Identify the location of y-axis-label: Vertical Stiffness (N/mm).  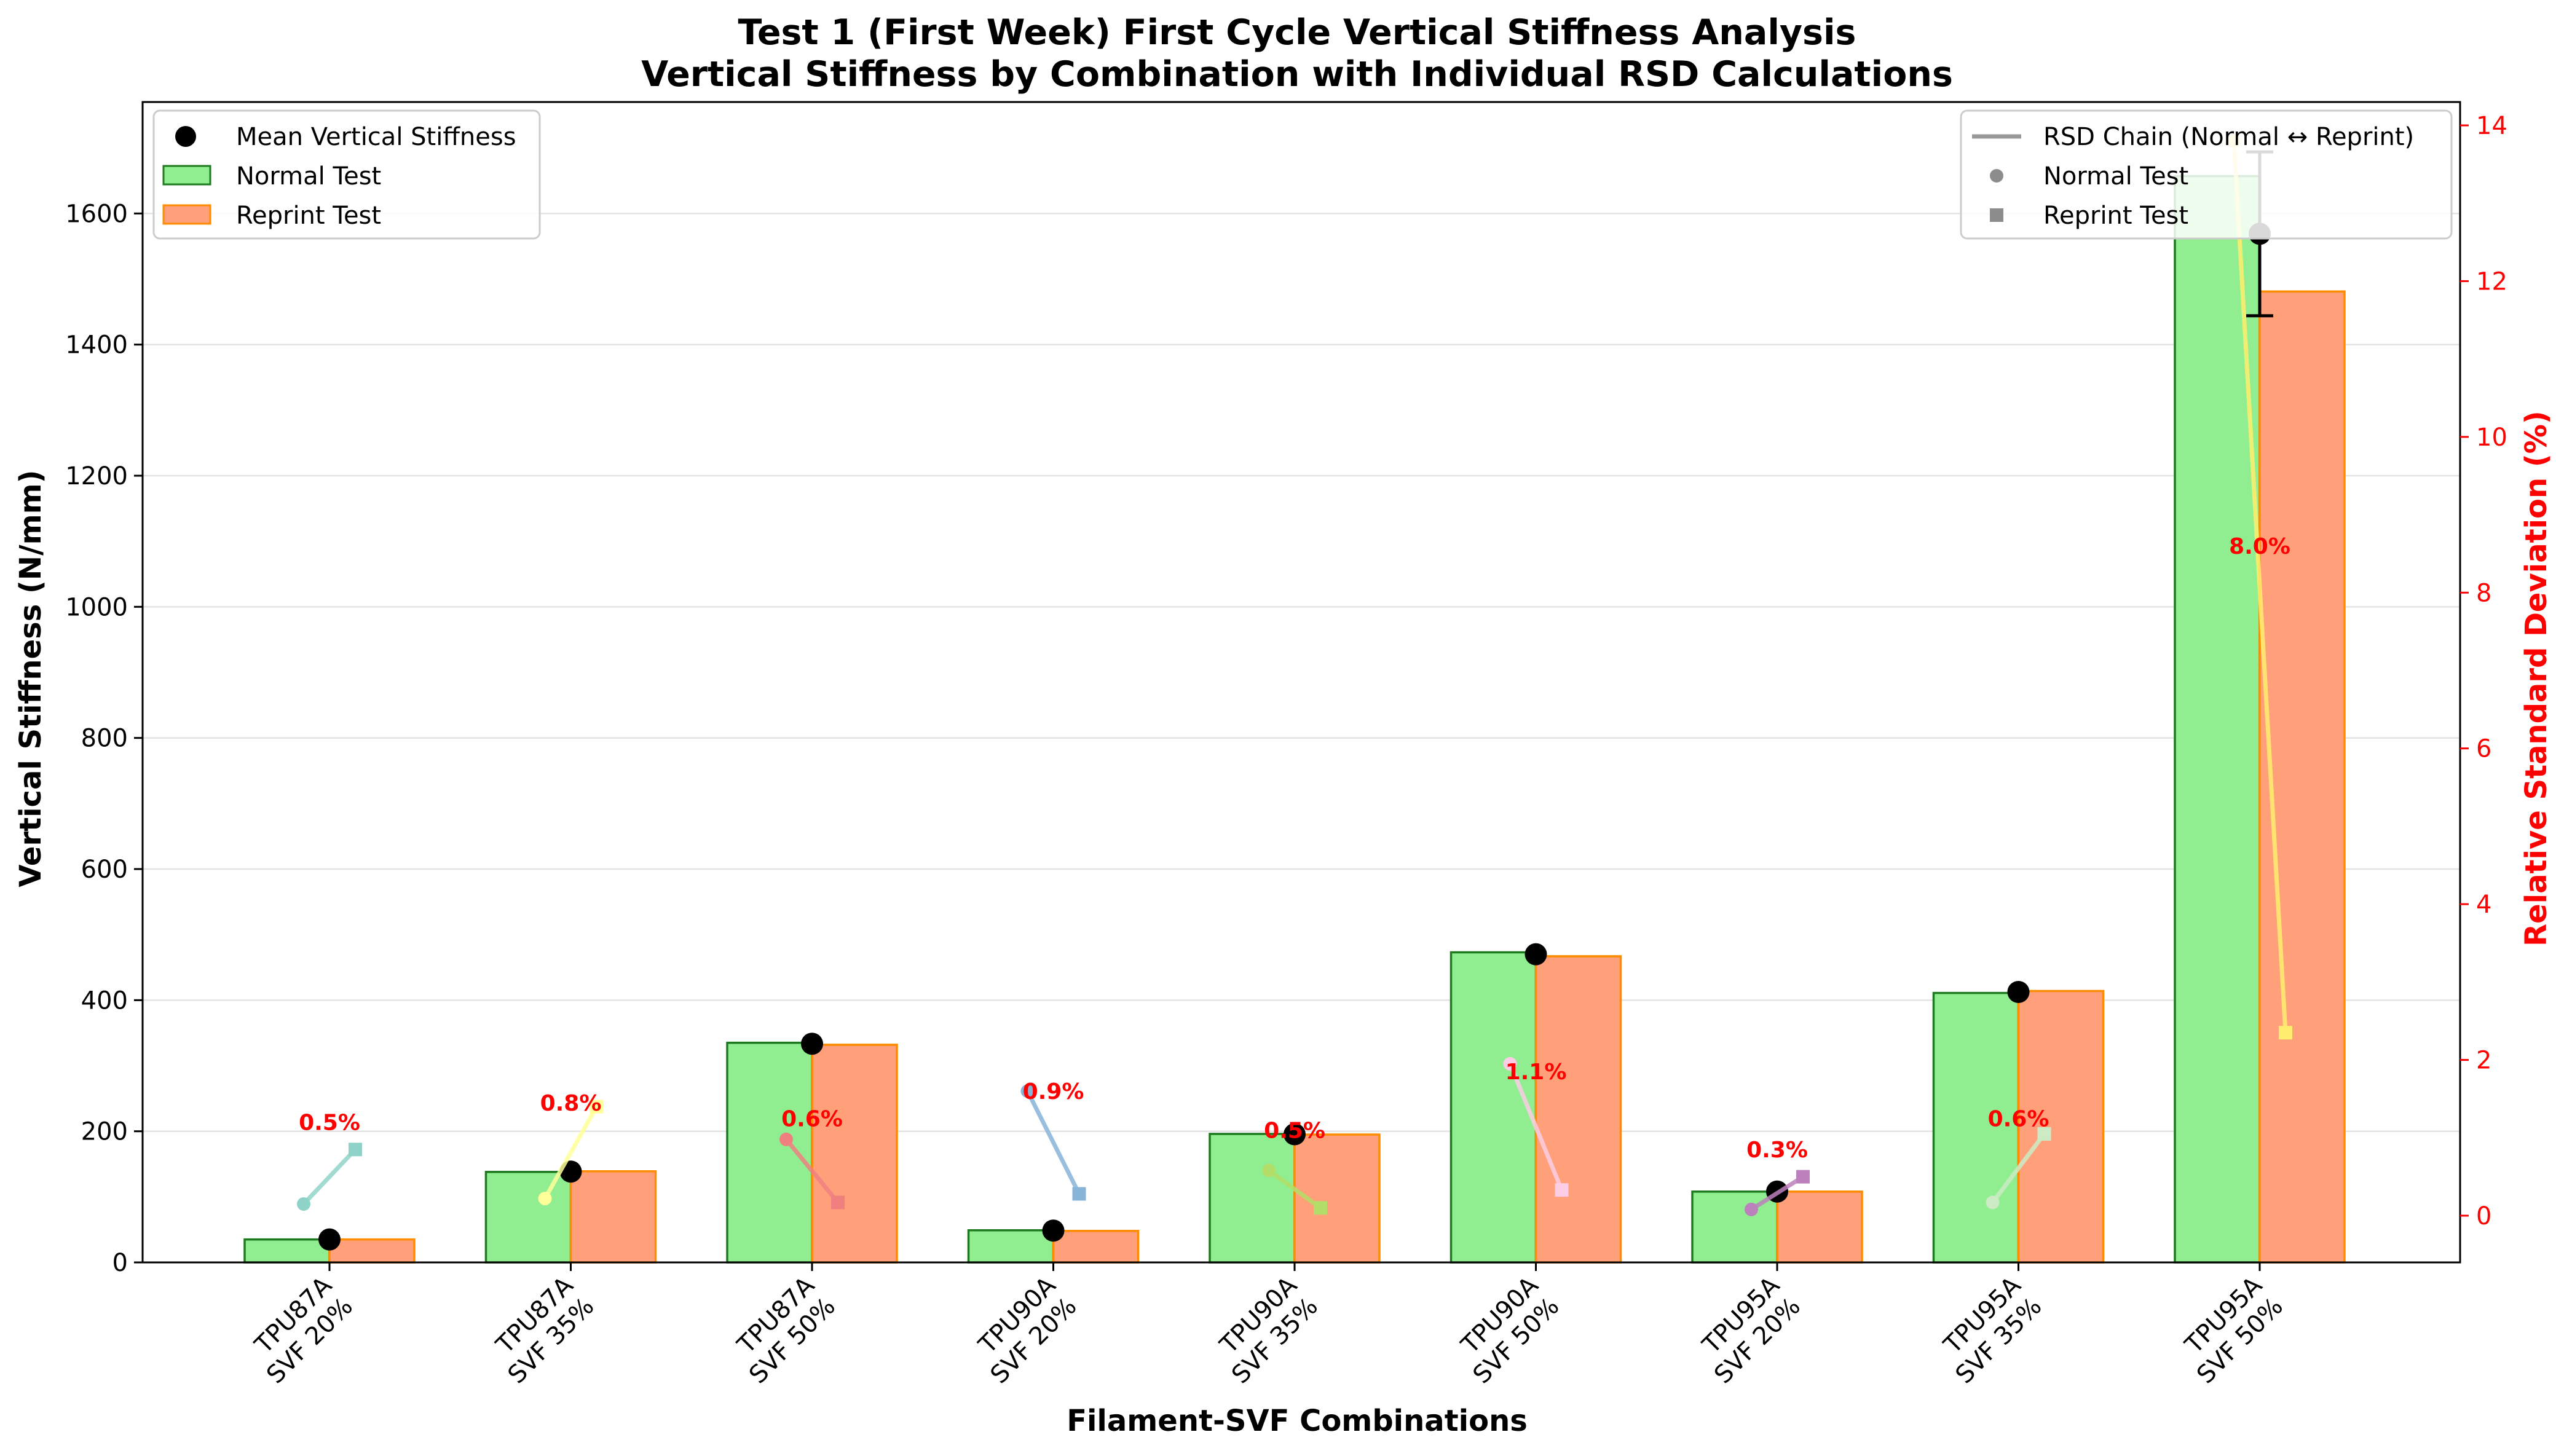
(31, 678).